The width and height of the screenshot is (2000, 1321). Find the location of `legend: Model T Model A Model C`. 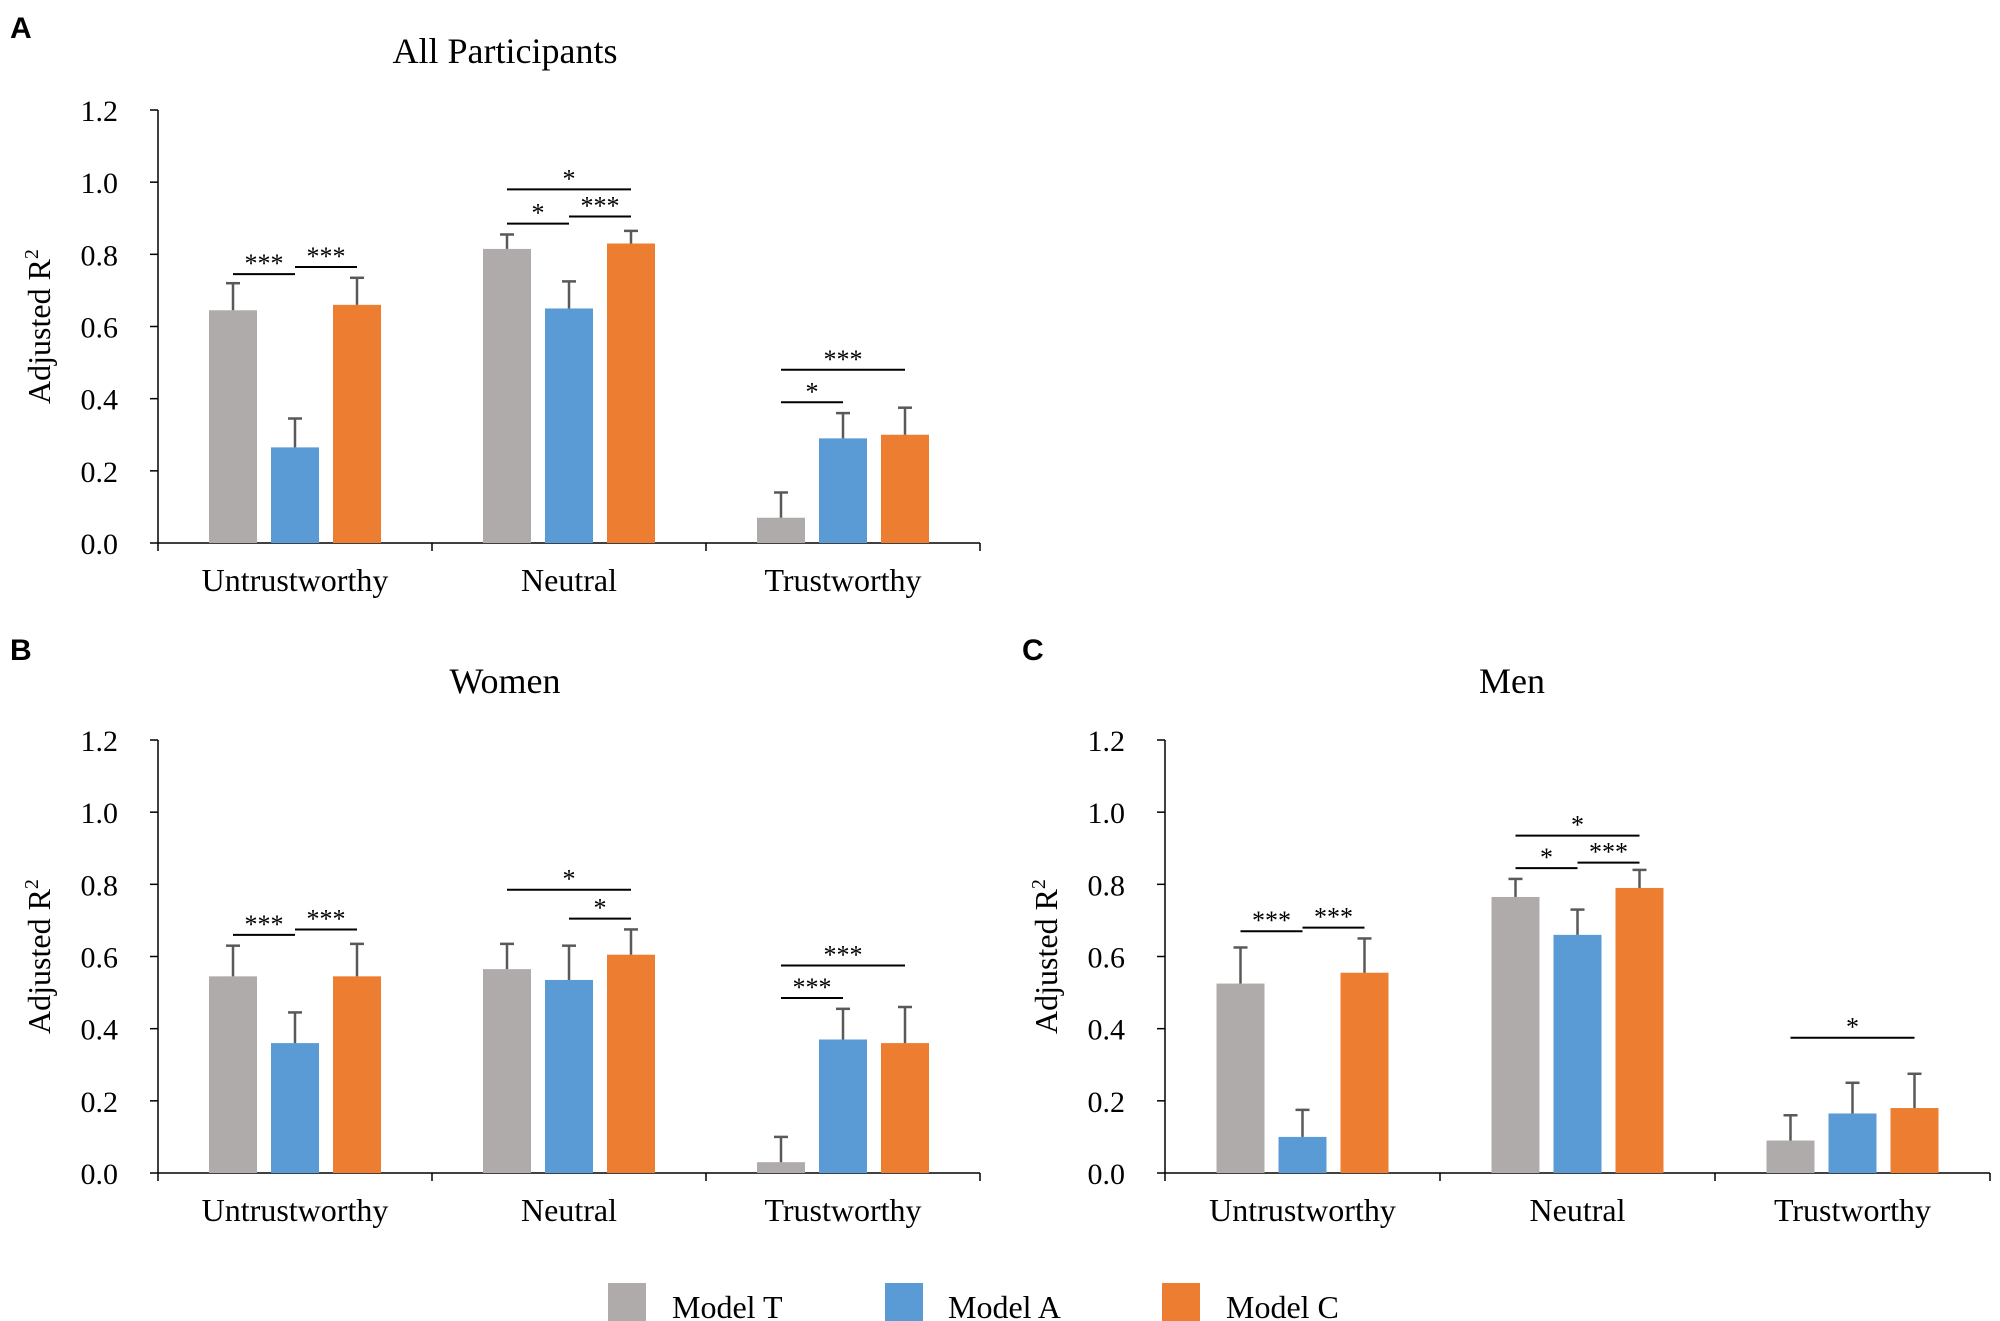

legend: Model T Model A Model C is located at coordinates (973, 1302).